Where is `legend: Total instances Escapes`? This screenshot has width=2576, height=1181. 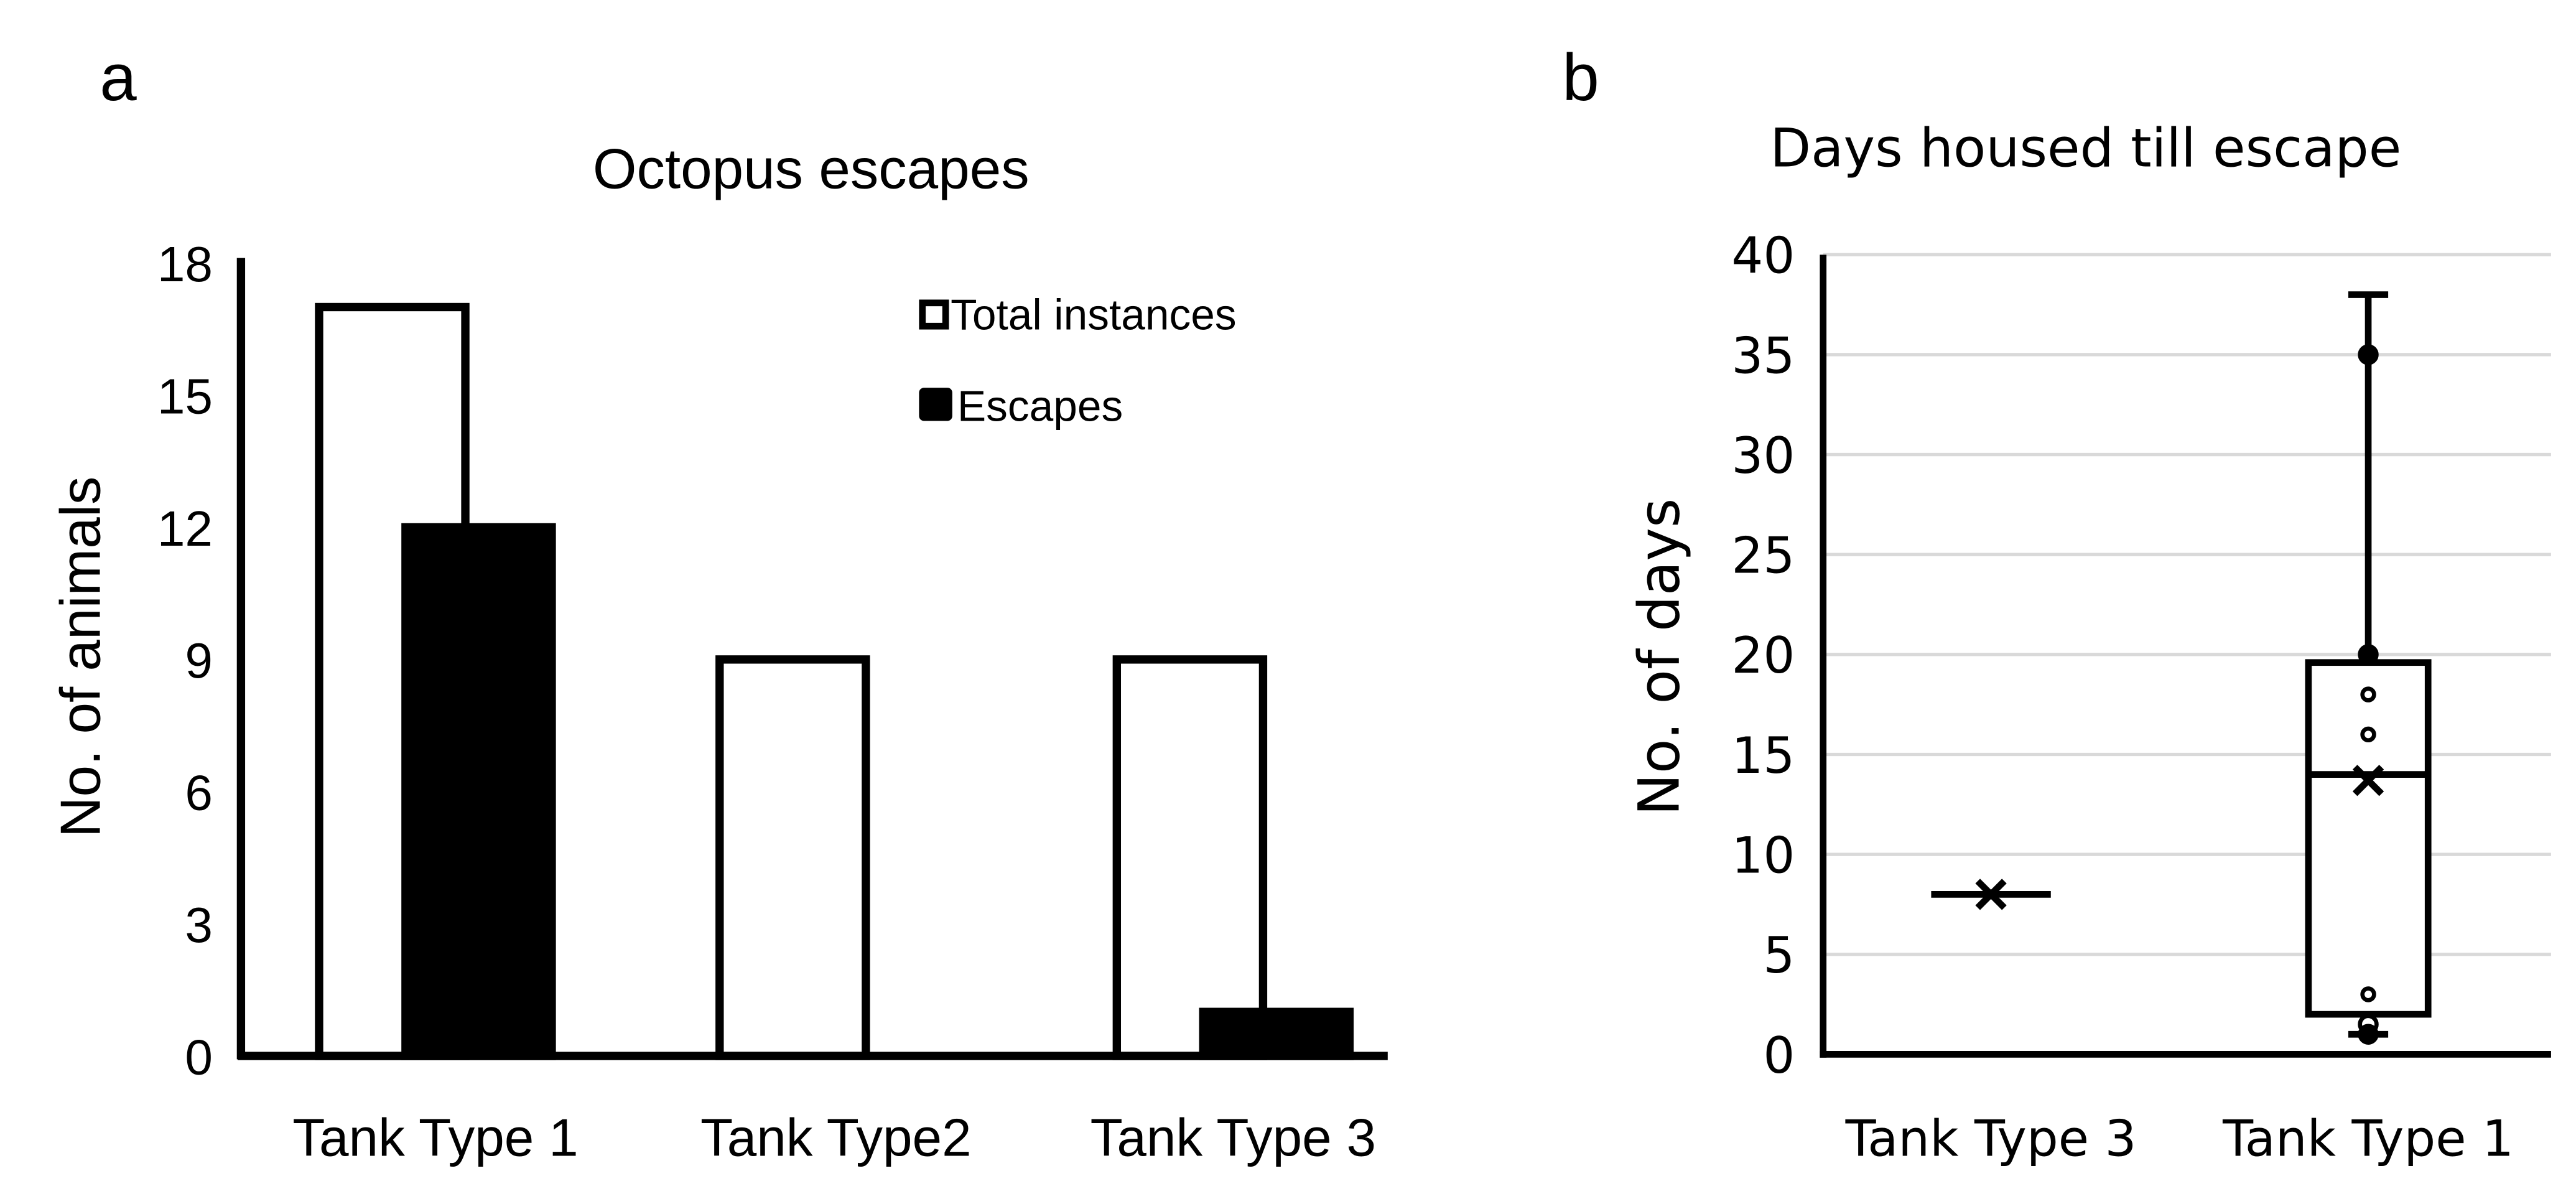
legend: Total instances Escapes is located at coordinates (1078, 360).